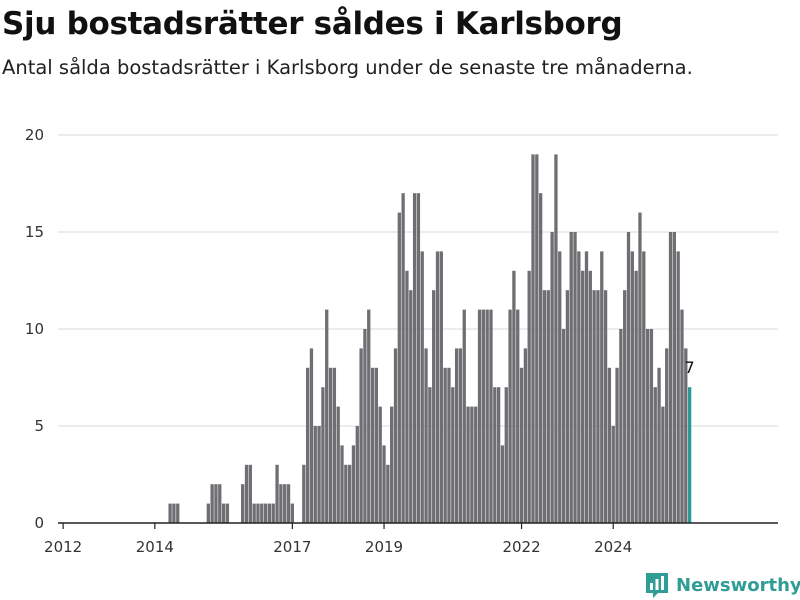 Image resolution: width=800 pixels, height=600 pixels. I want to click on y-tick-labels: 0 5 10 15 20, so click(34, 329).